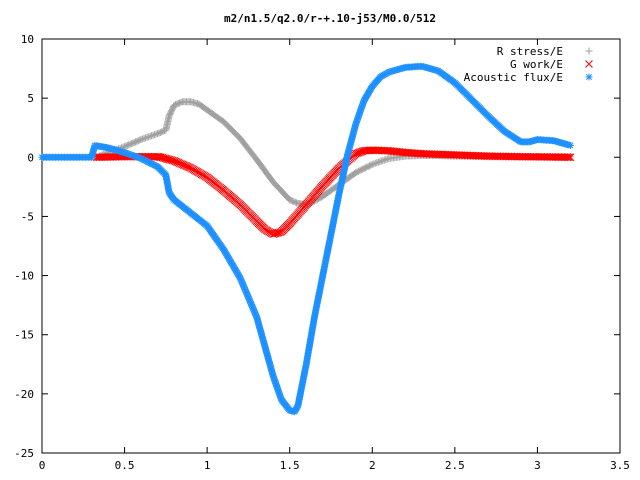 This screenshot has width=640, height=480. I want to click on y-tick-label: -15, so click(24, 335).